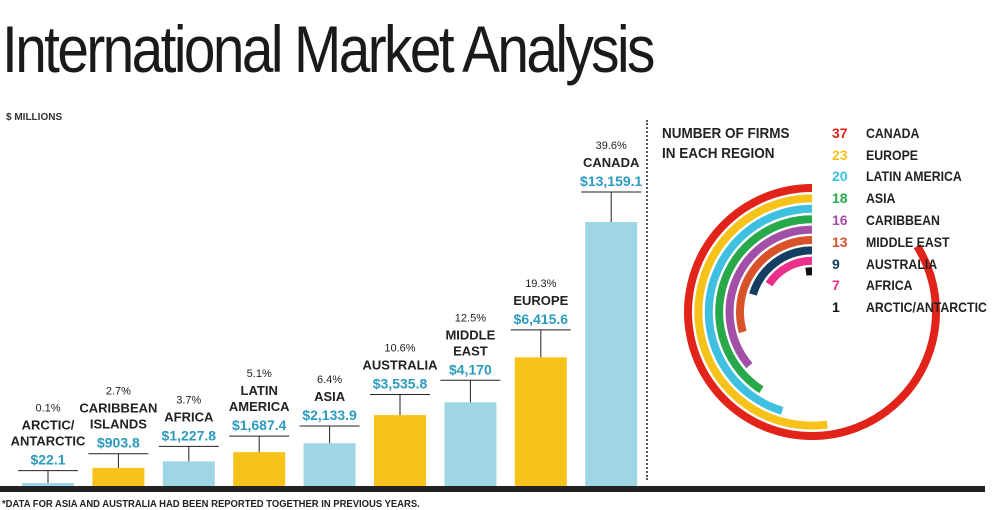 This screenshot has width=993, height=510. I want to click on pct-label-asia: 6.4%, so click(329, 380).